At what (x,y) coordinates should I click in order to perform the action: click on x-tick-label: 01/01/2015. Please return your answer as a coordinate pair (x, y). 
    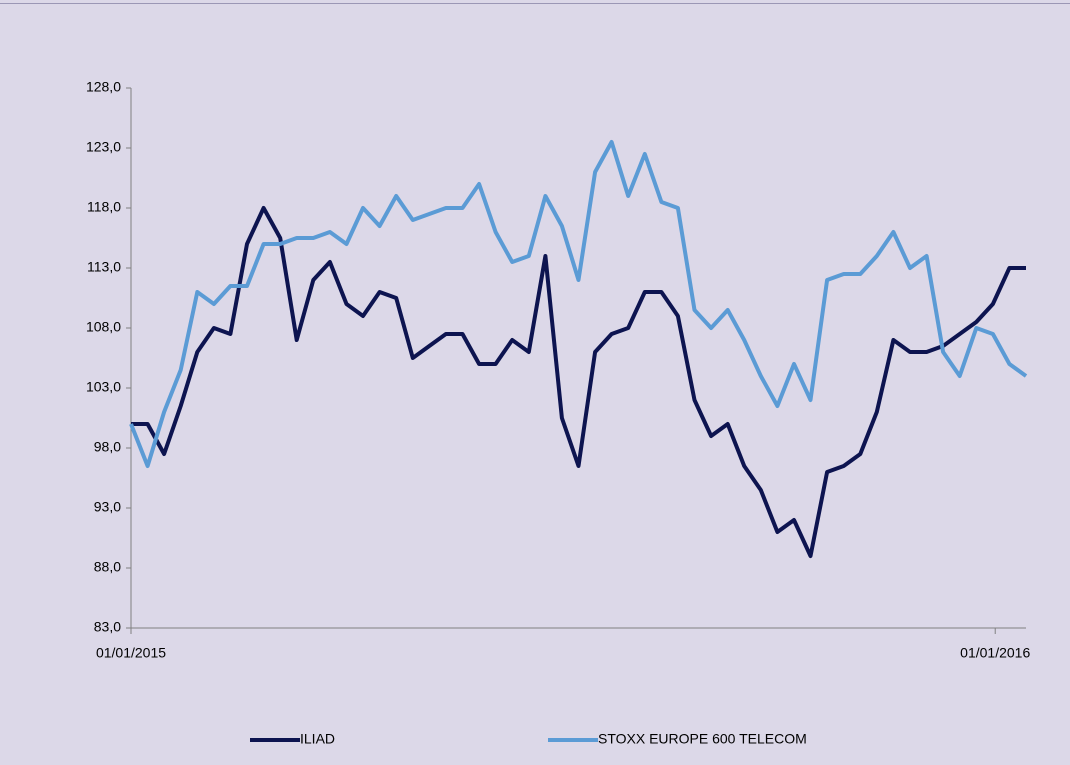
    Looking at the image, I should click on (131, 653).